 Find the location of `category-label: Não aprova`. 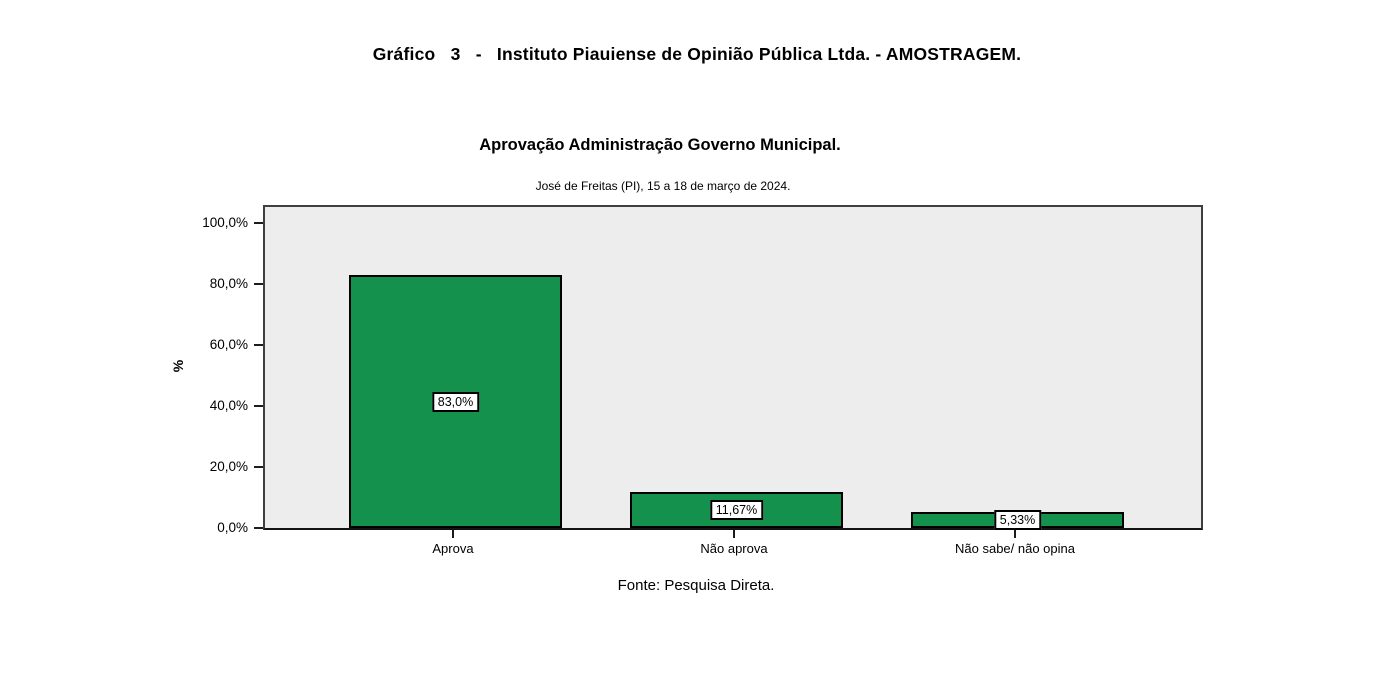

category-label: Não aprova is located at coordinates (734, 548).